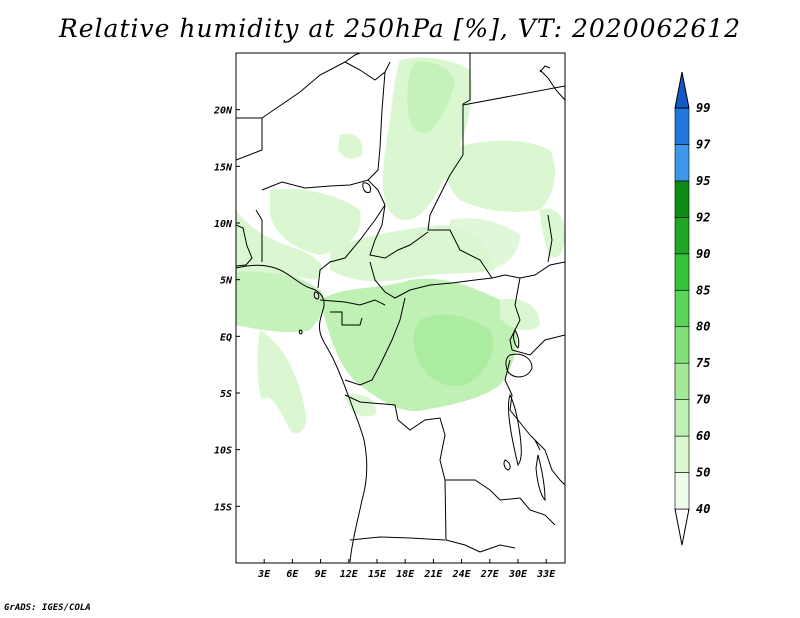  I want to click on border-libya-chad, so click(376, 126).